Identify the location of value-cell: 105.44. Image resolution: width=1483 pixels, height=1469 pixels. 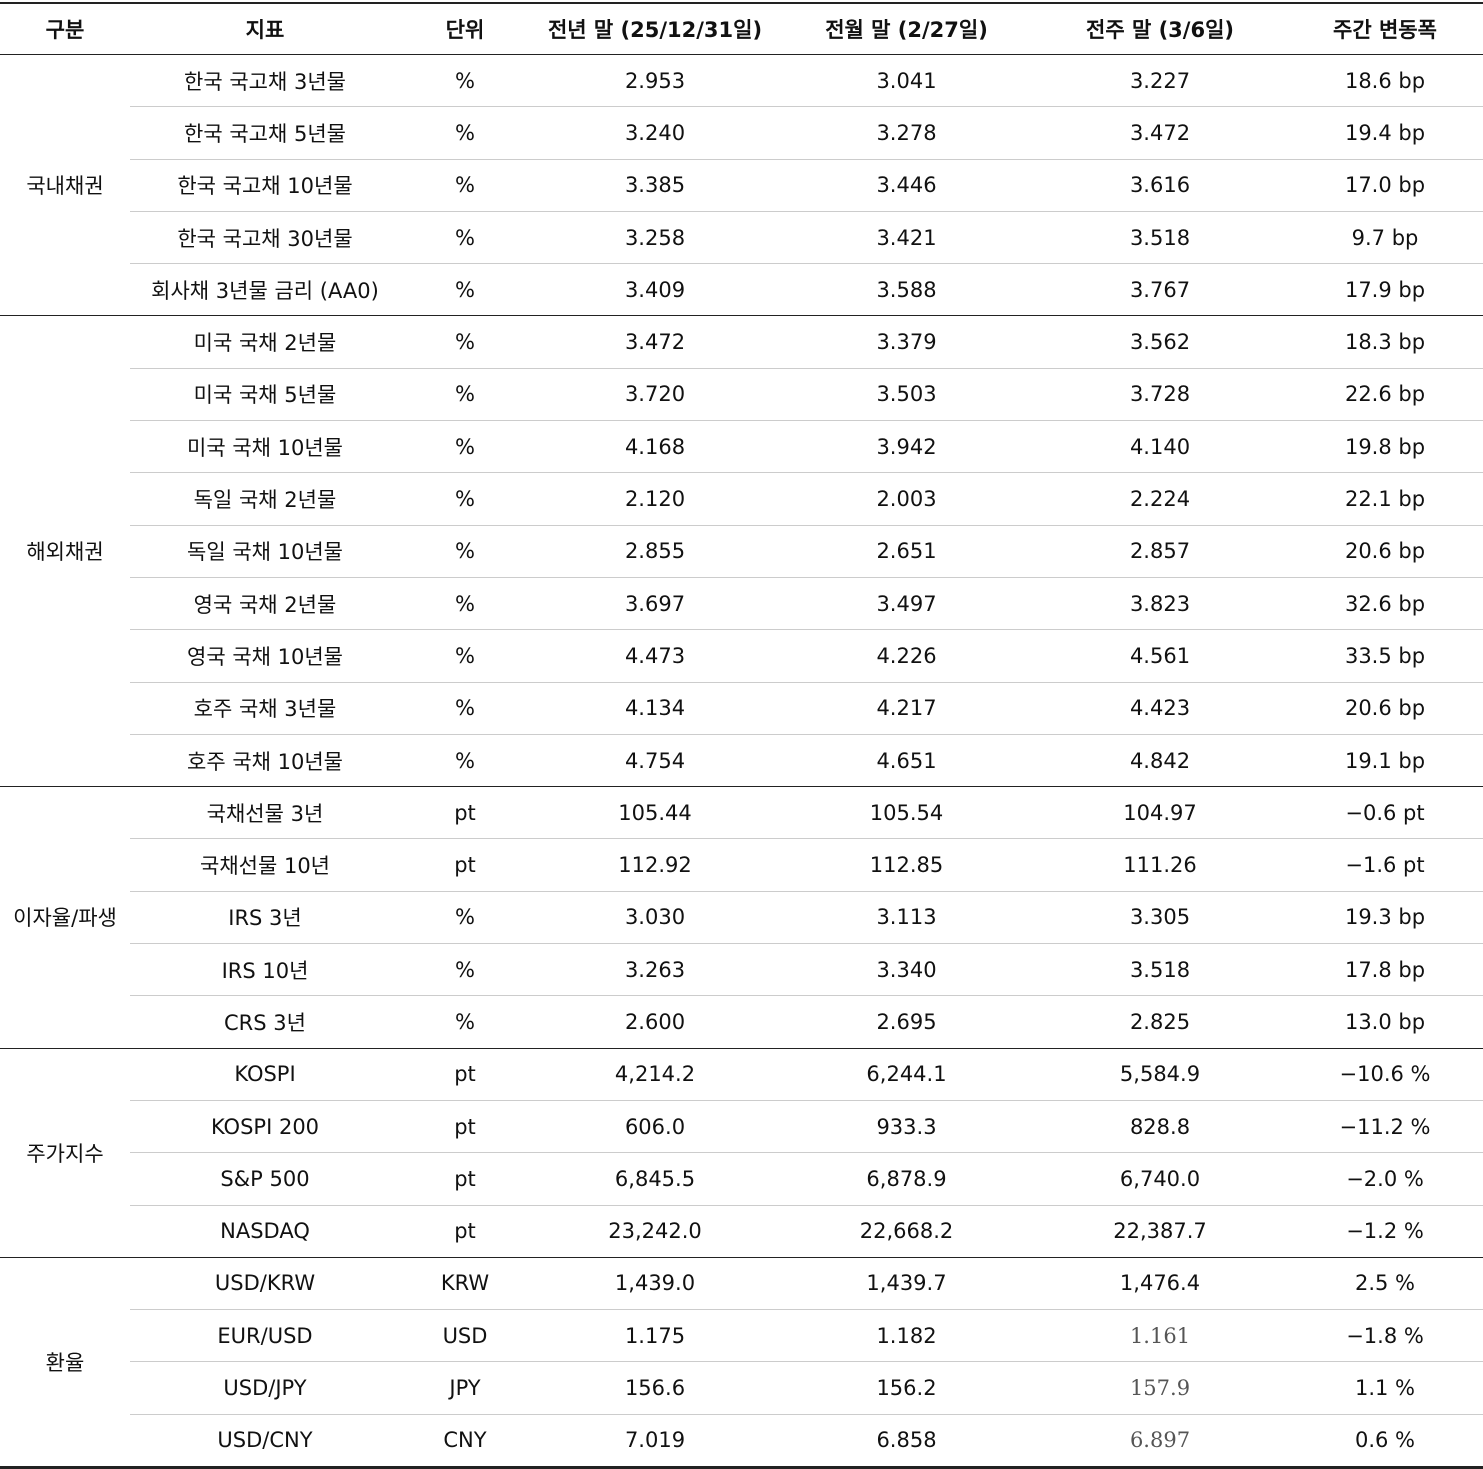
(655, 812).